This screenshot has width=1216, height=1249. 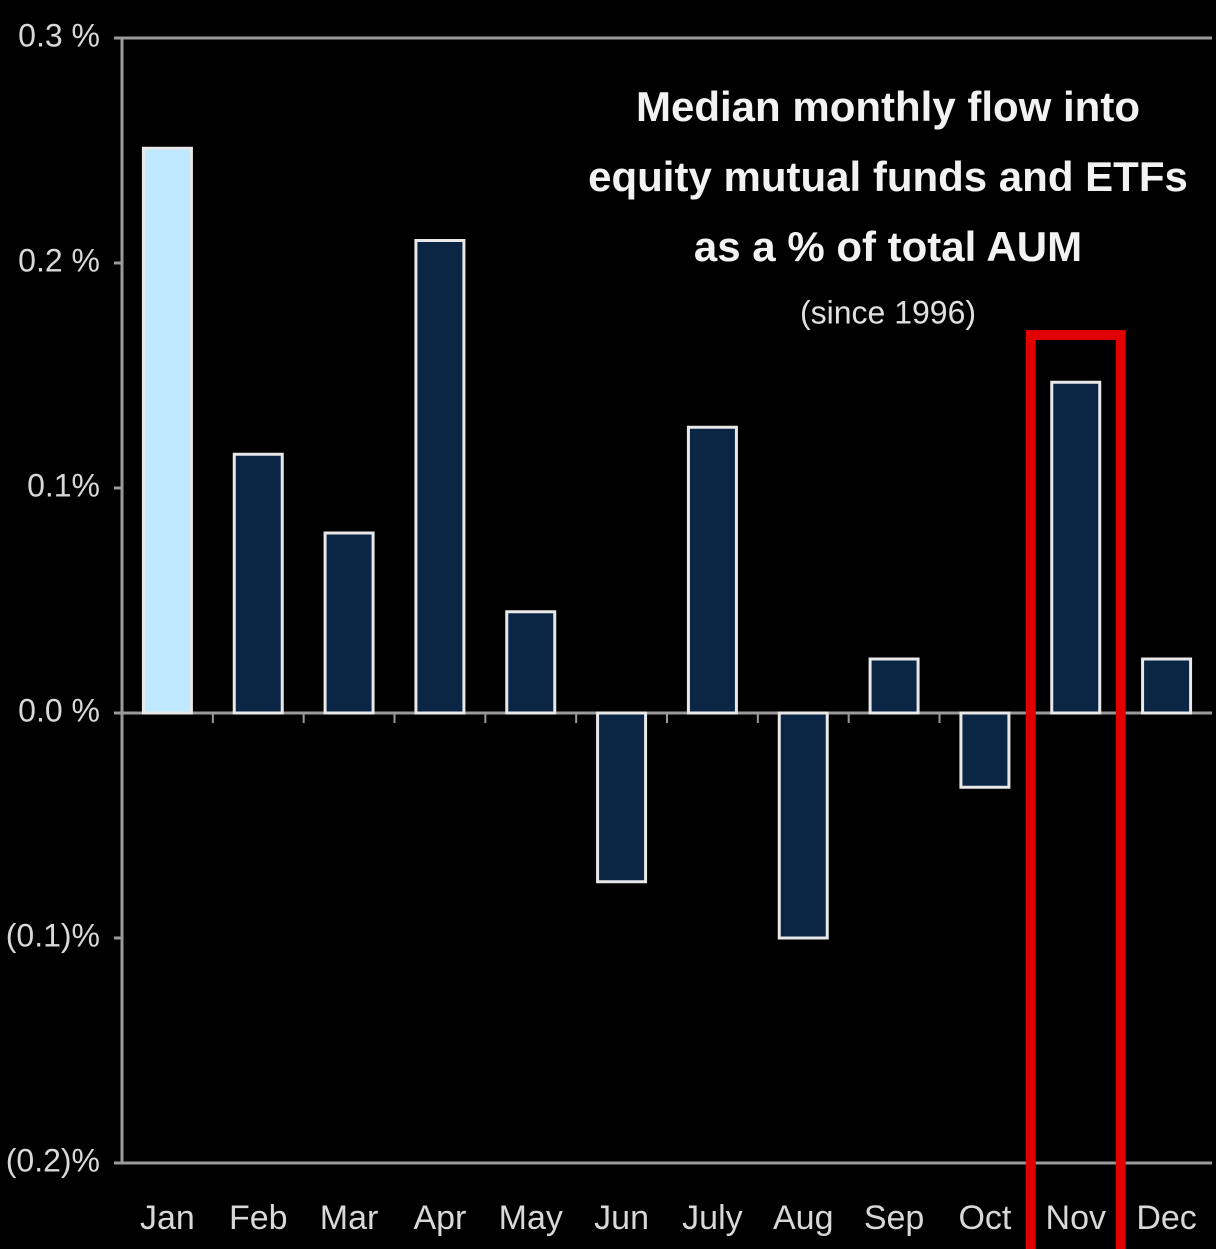 What do you see at coordinates (712, 1218) in the screenshot?
I see `x-tick-label: July` at bounding box center [712, 1218].